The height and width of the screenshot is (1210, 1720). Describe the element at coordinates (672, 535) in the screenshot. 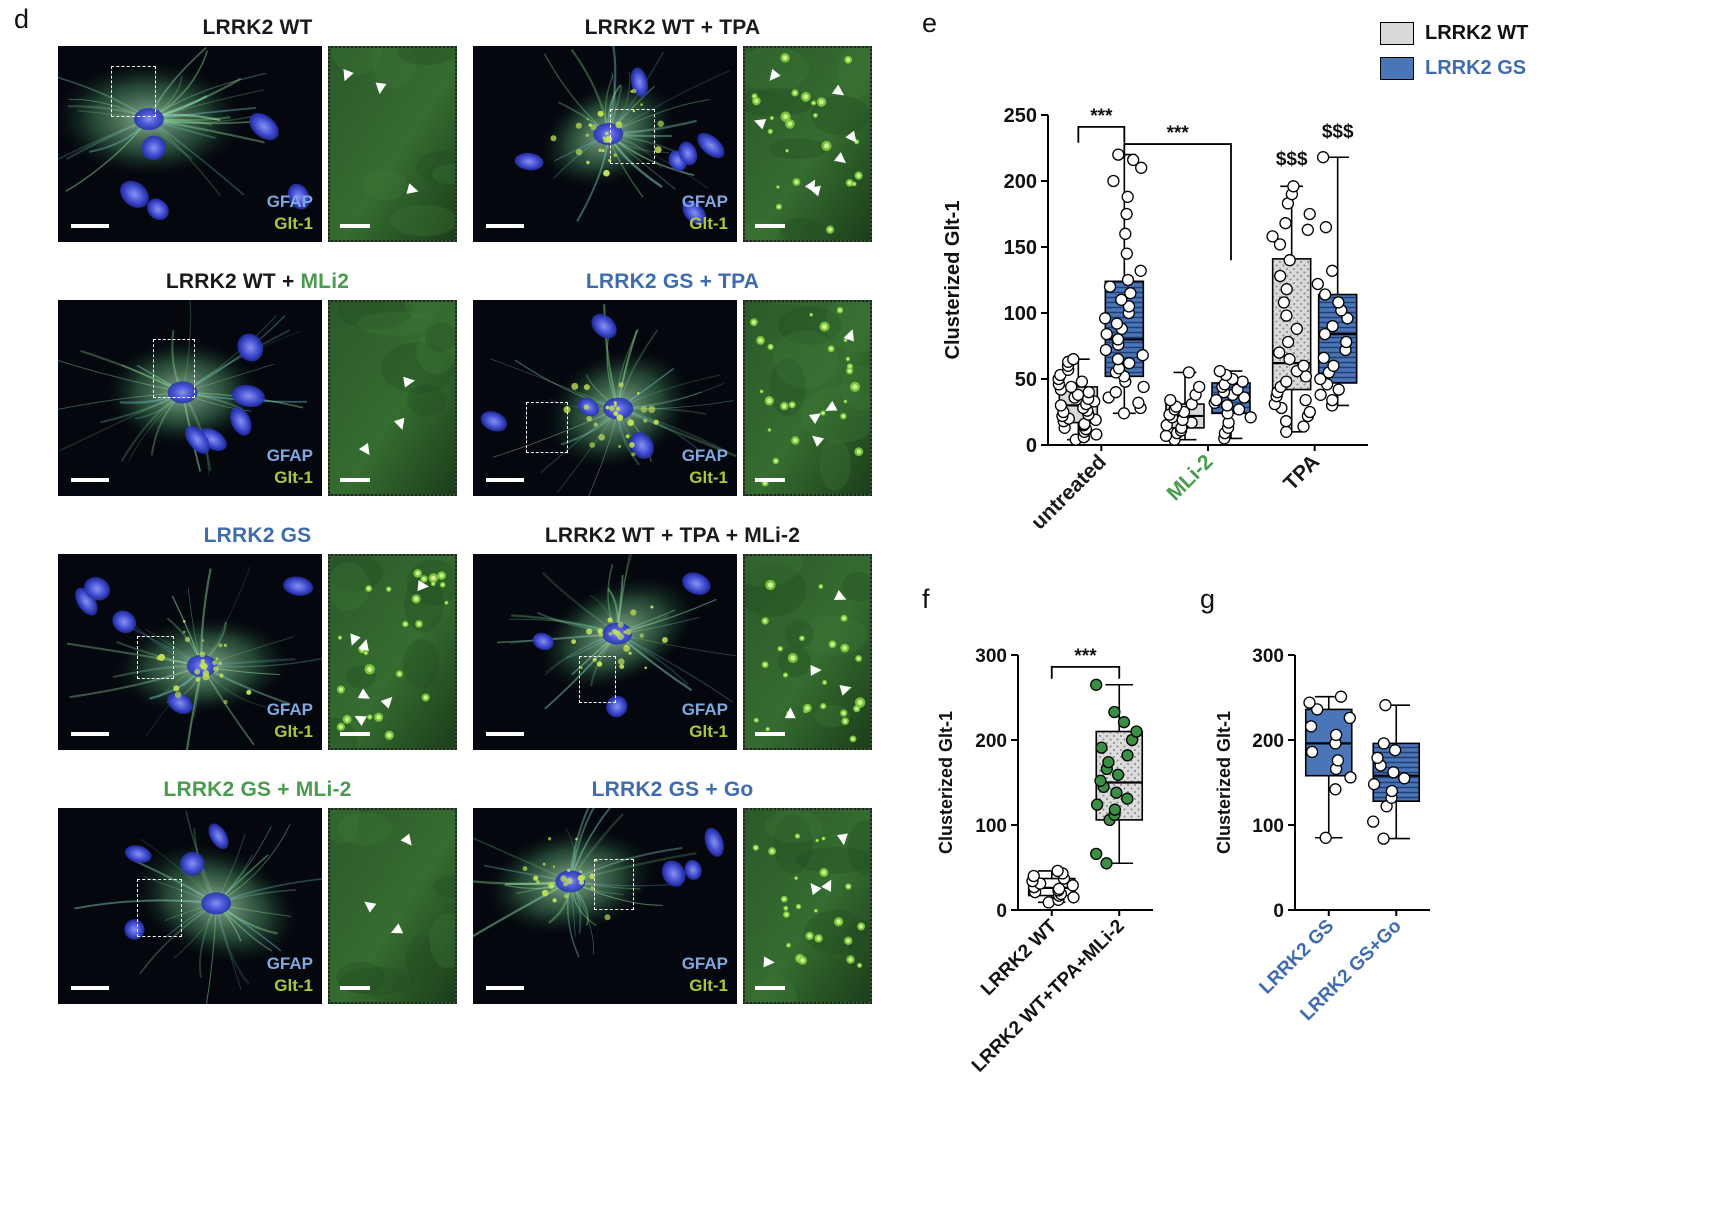

I see `micro-title-text: LRRK2 WT + TPA + MLi-2` at that location.